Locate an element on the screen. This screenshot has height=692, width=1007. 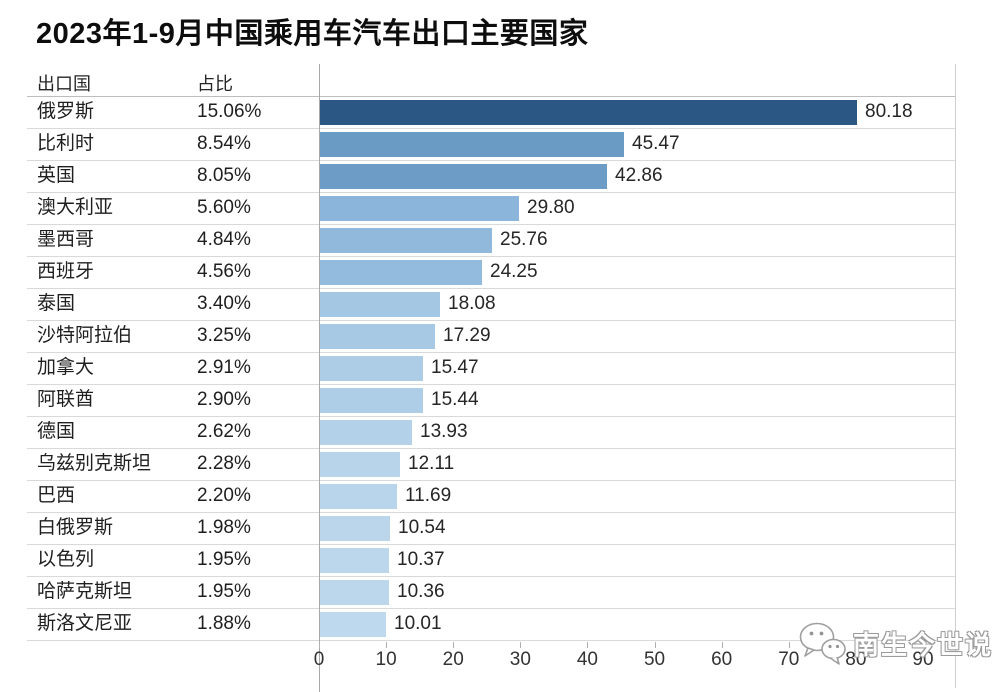
table-row: 英国 8.05% 42.86 is located at coordinates (491, 177).